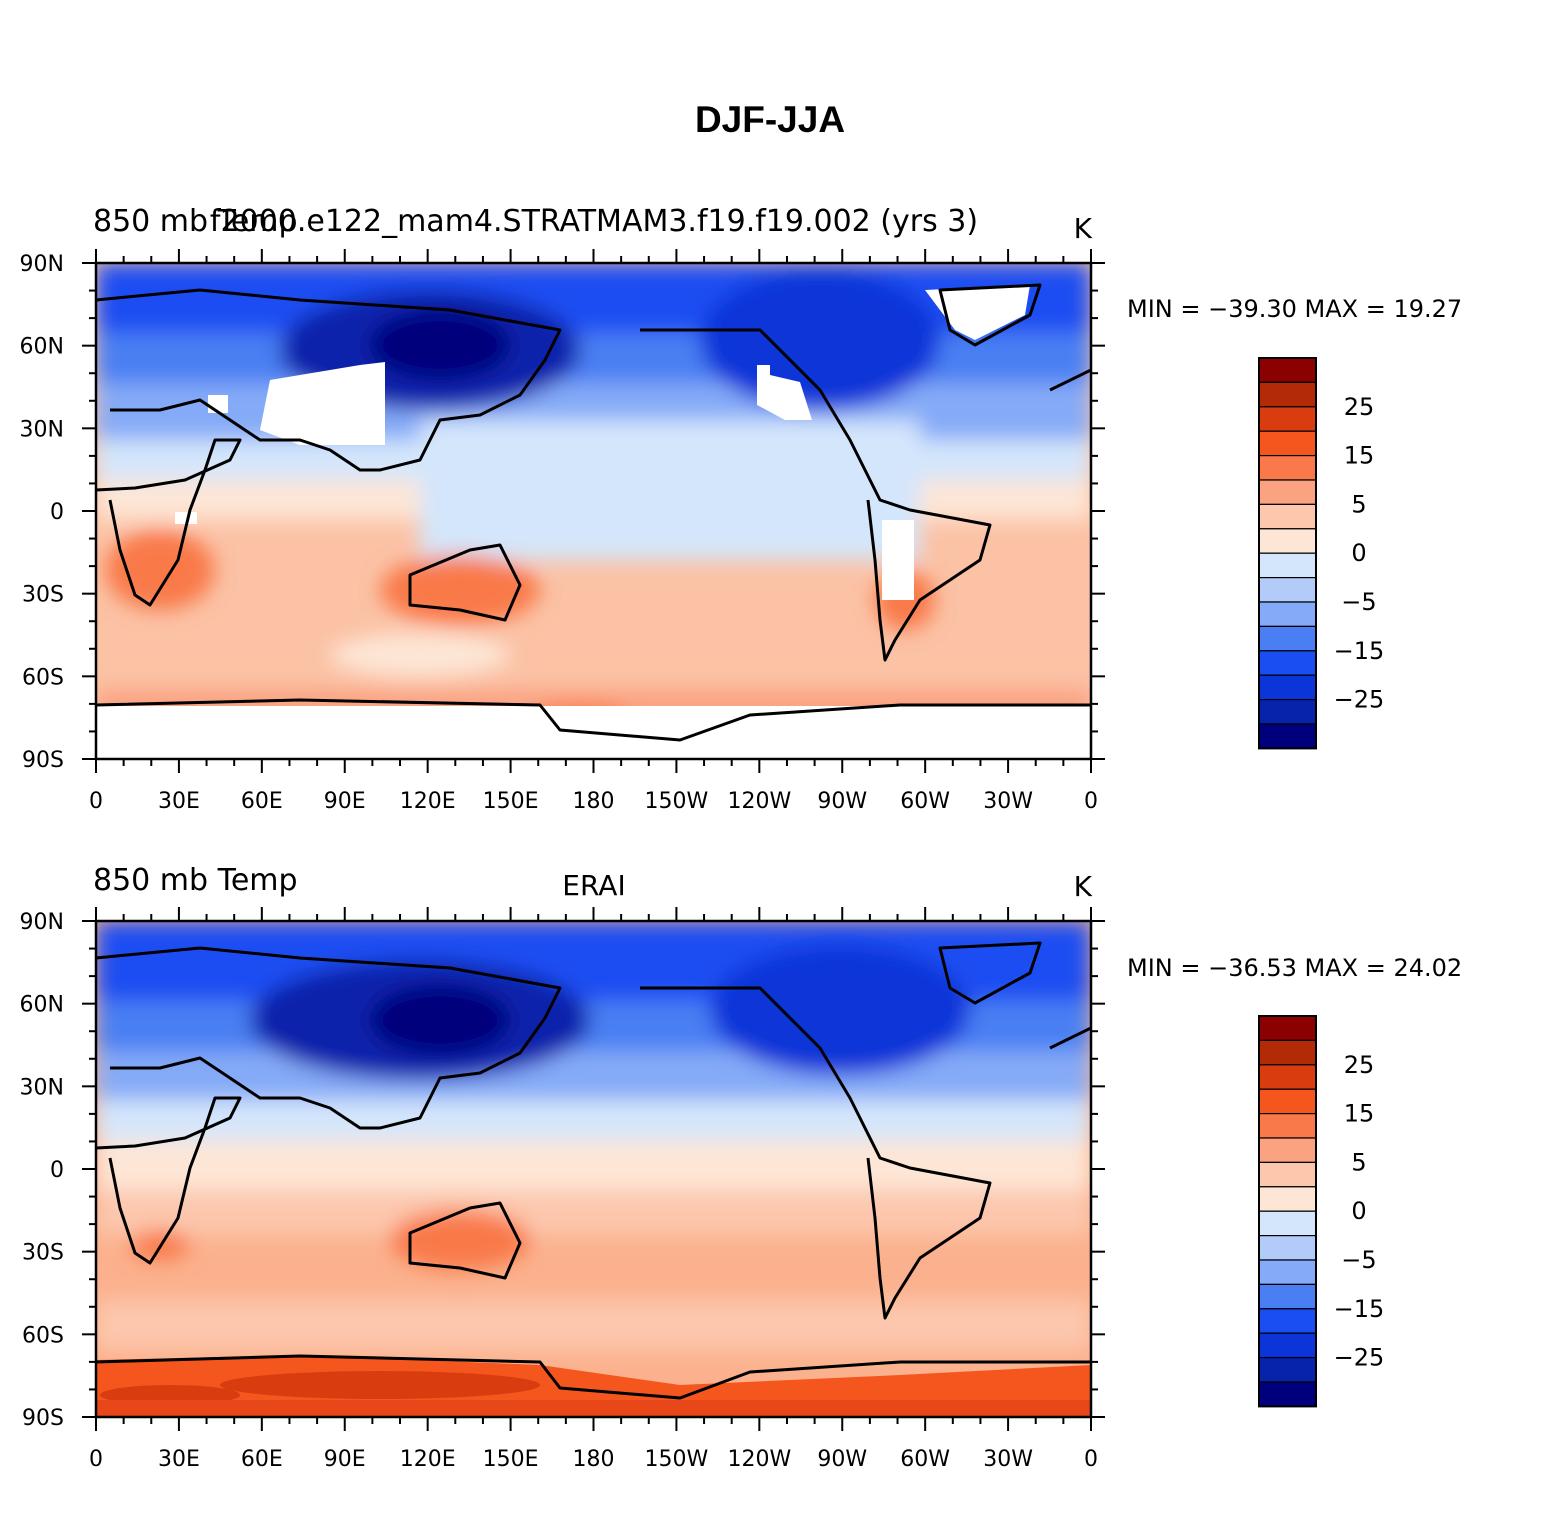 The image size is (1541, 1538). I want to click on colorbar-tick-label: 15, so click(1359, 1114).